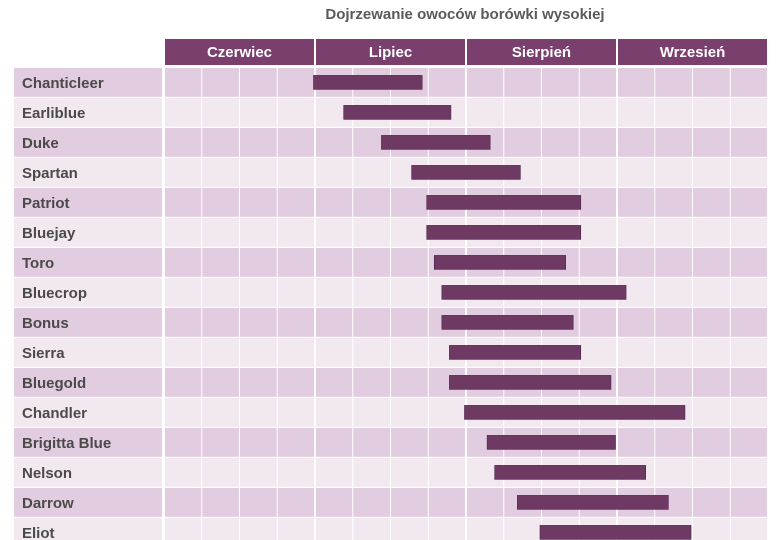 The height and width of the screenshot is (540, 780). I want to click on variety-label: Patriot, so click(46, 203).